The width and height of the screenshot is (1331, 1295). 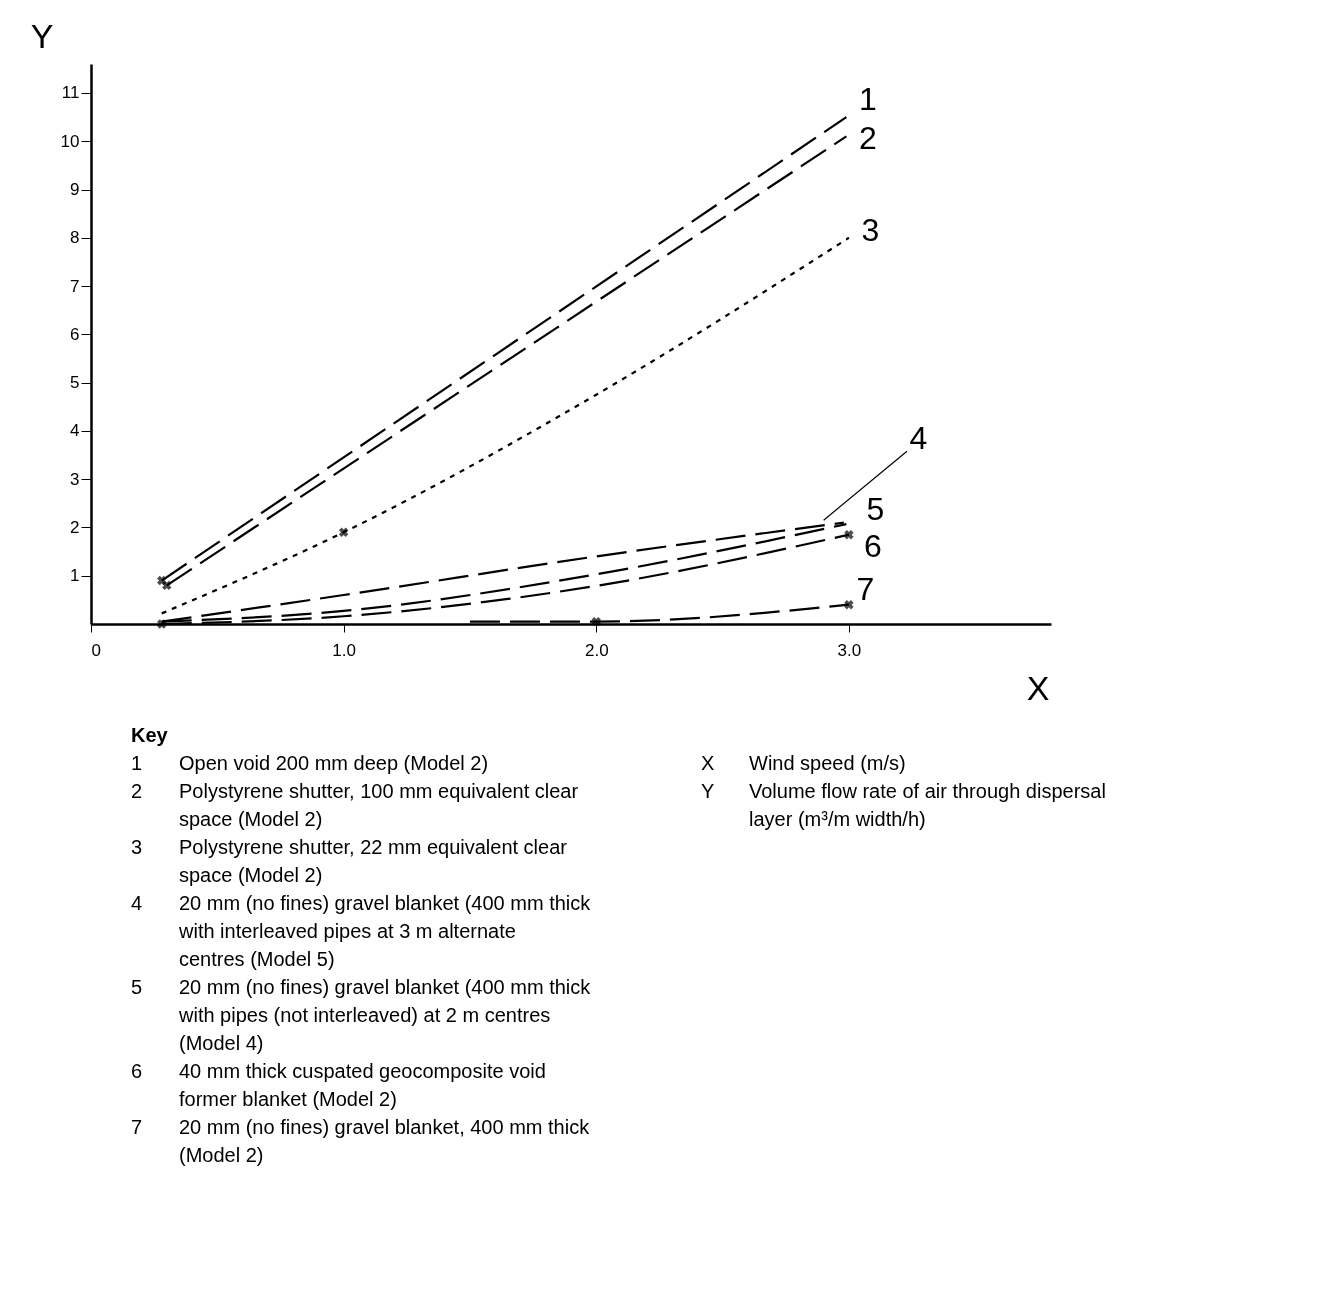 What do you see at coordinates (75, 479) in the screenshot?
I see `y-tick-label: 3` at bounding box center [75, 479].